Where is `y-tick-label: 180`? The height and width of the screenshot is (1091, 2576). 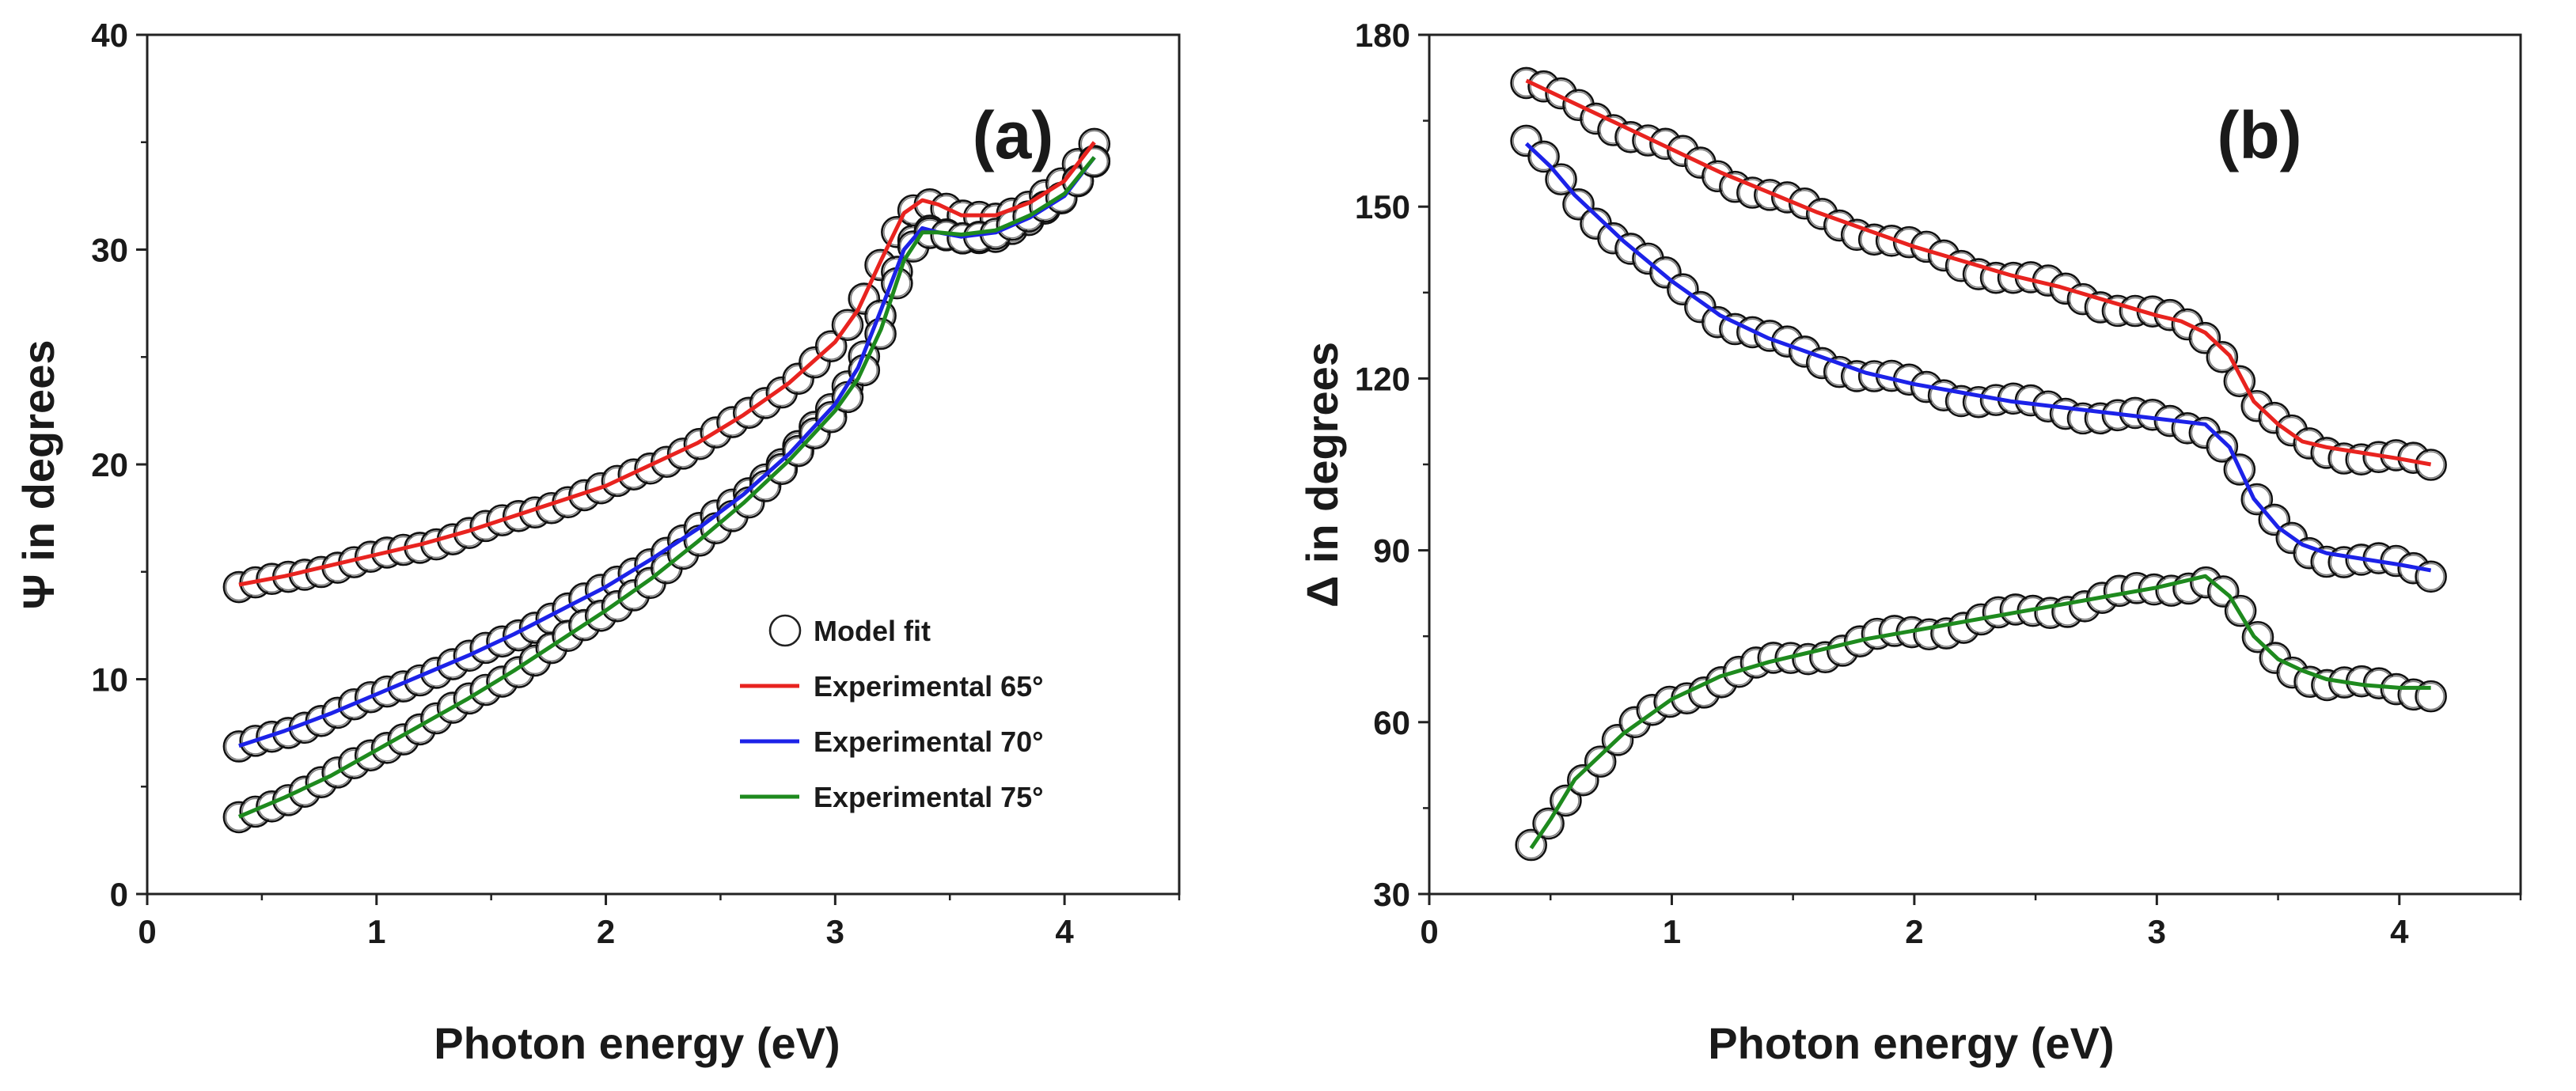 y-tick-label: 180 is located at coordinates (1382, 35).